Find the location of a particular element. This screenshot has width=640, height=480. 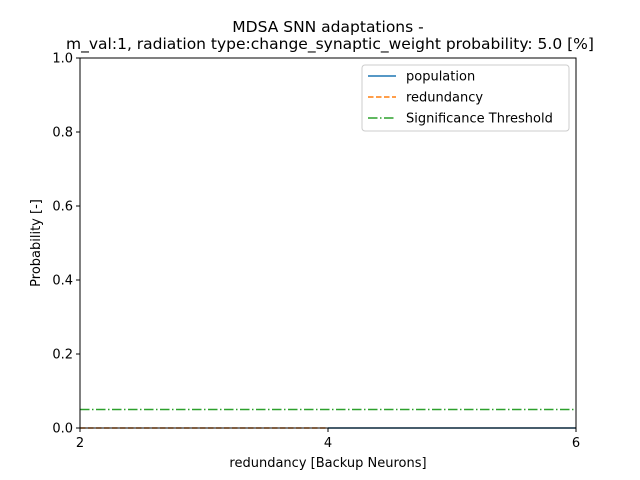

y-axis-label: Probability [-] is located at coordinates (36, 243).